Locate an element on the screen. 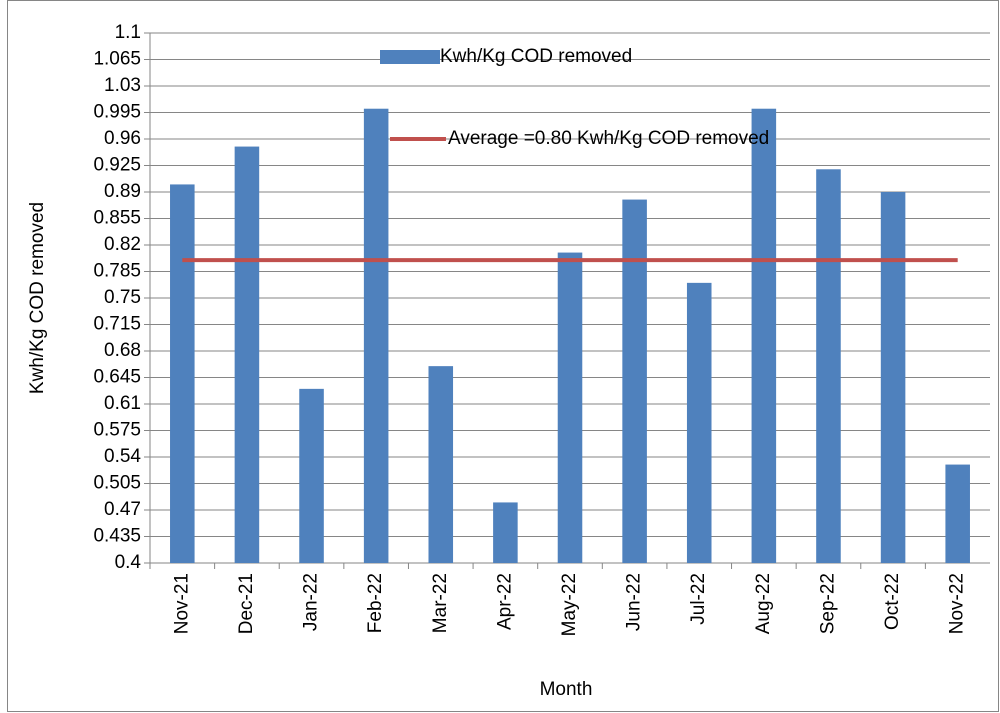 This screenshot has height=713, width=1000. y-tick-label: 1.1 is located at coordinates (128, 32).